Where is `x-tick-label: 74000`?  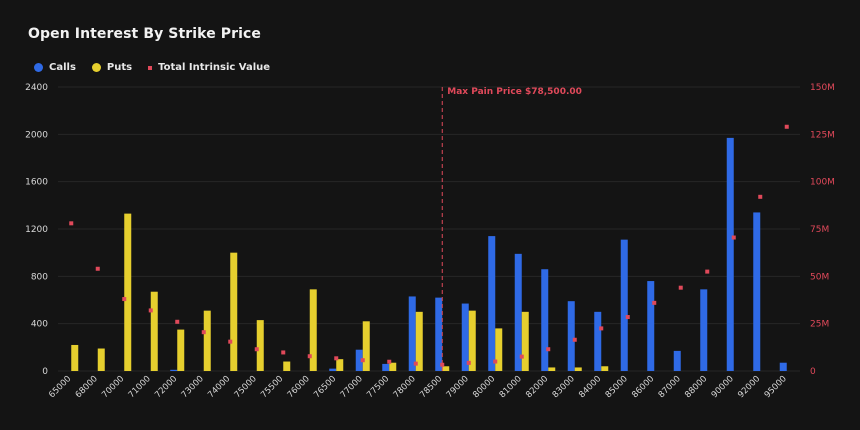 x-tick-label: 74000 is located at coordinates (219, 387).